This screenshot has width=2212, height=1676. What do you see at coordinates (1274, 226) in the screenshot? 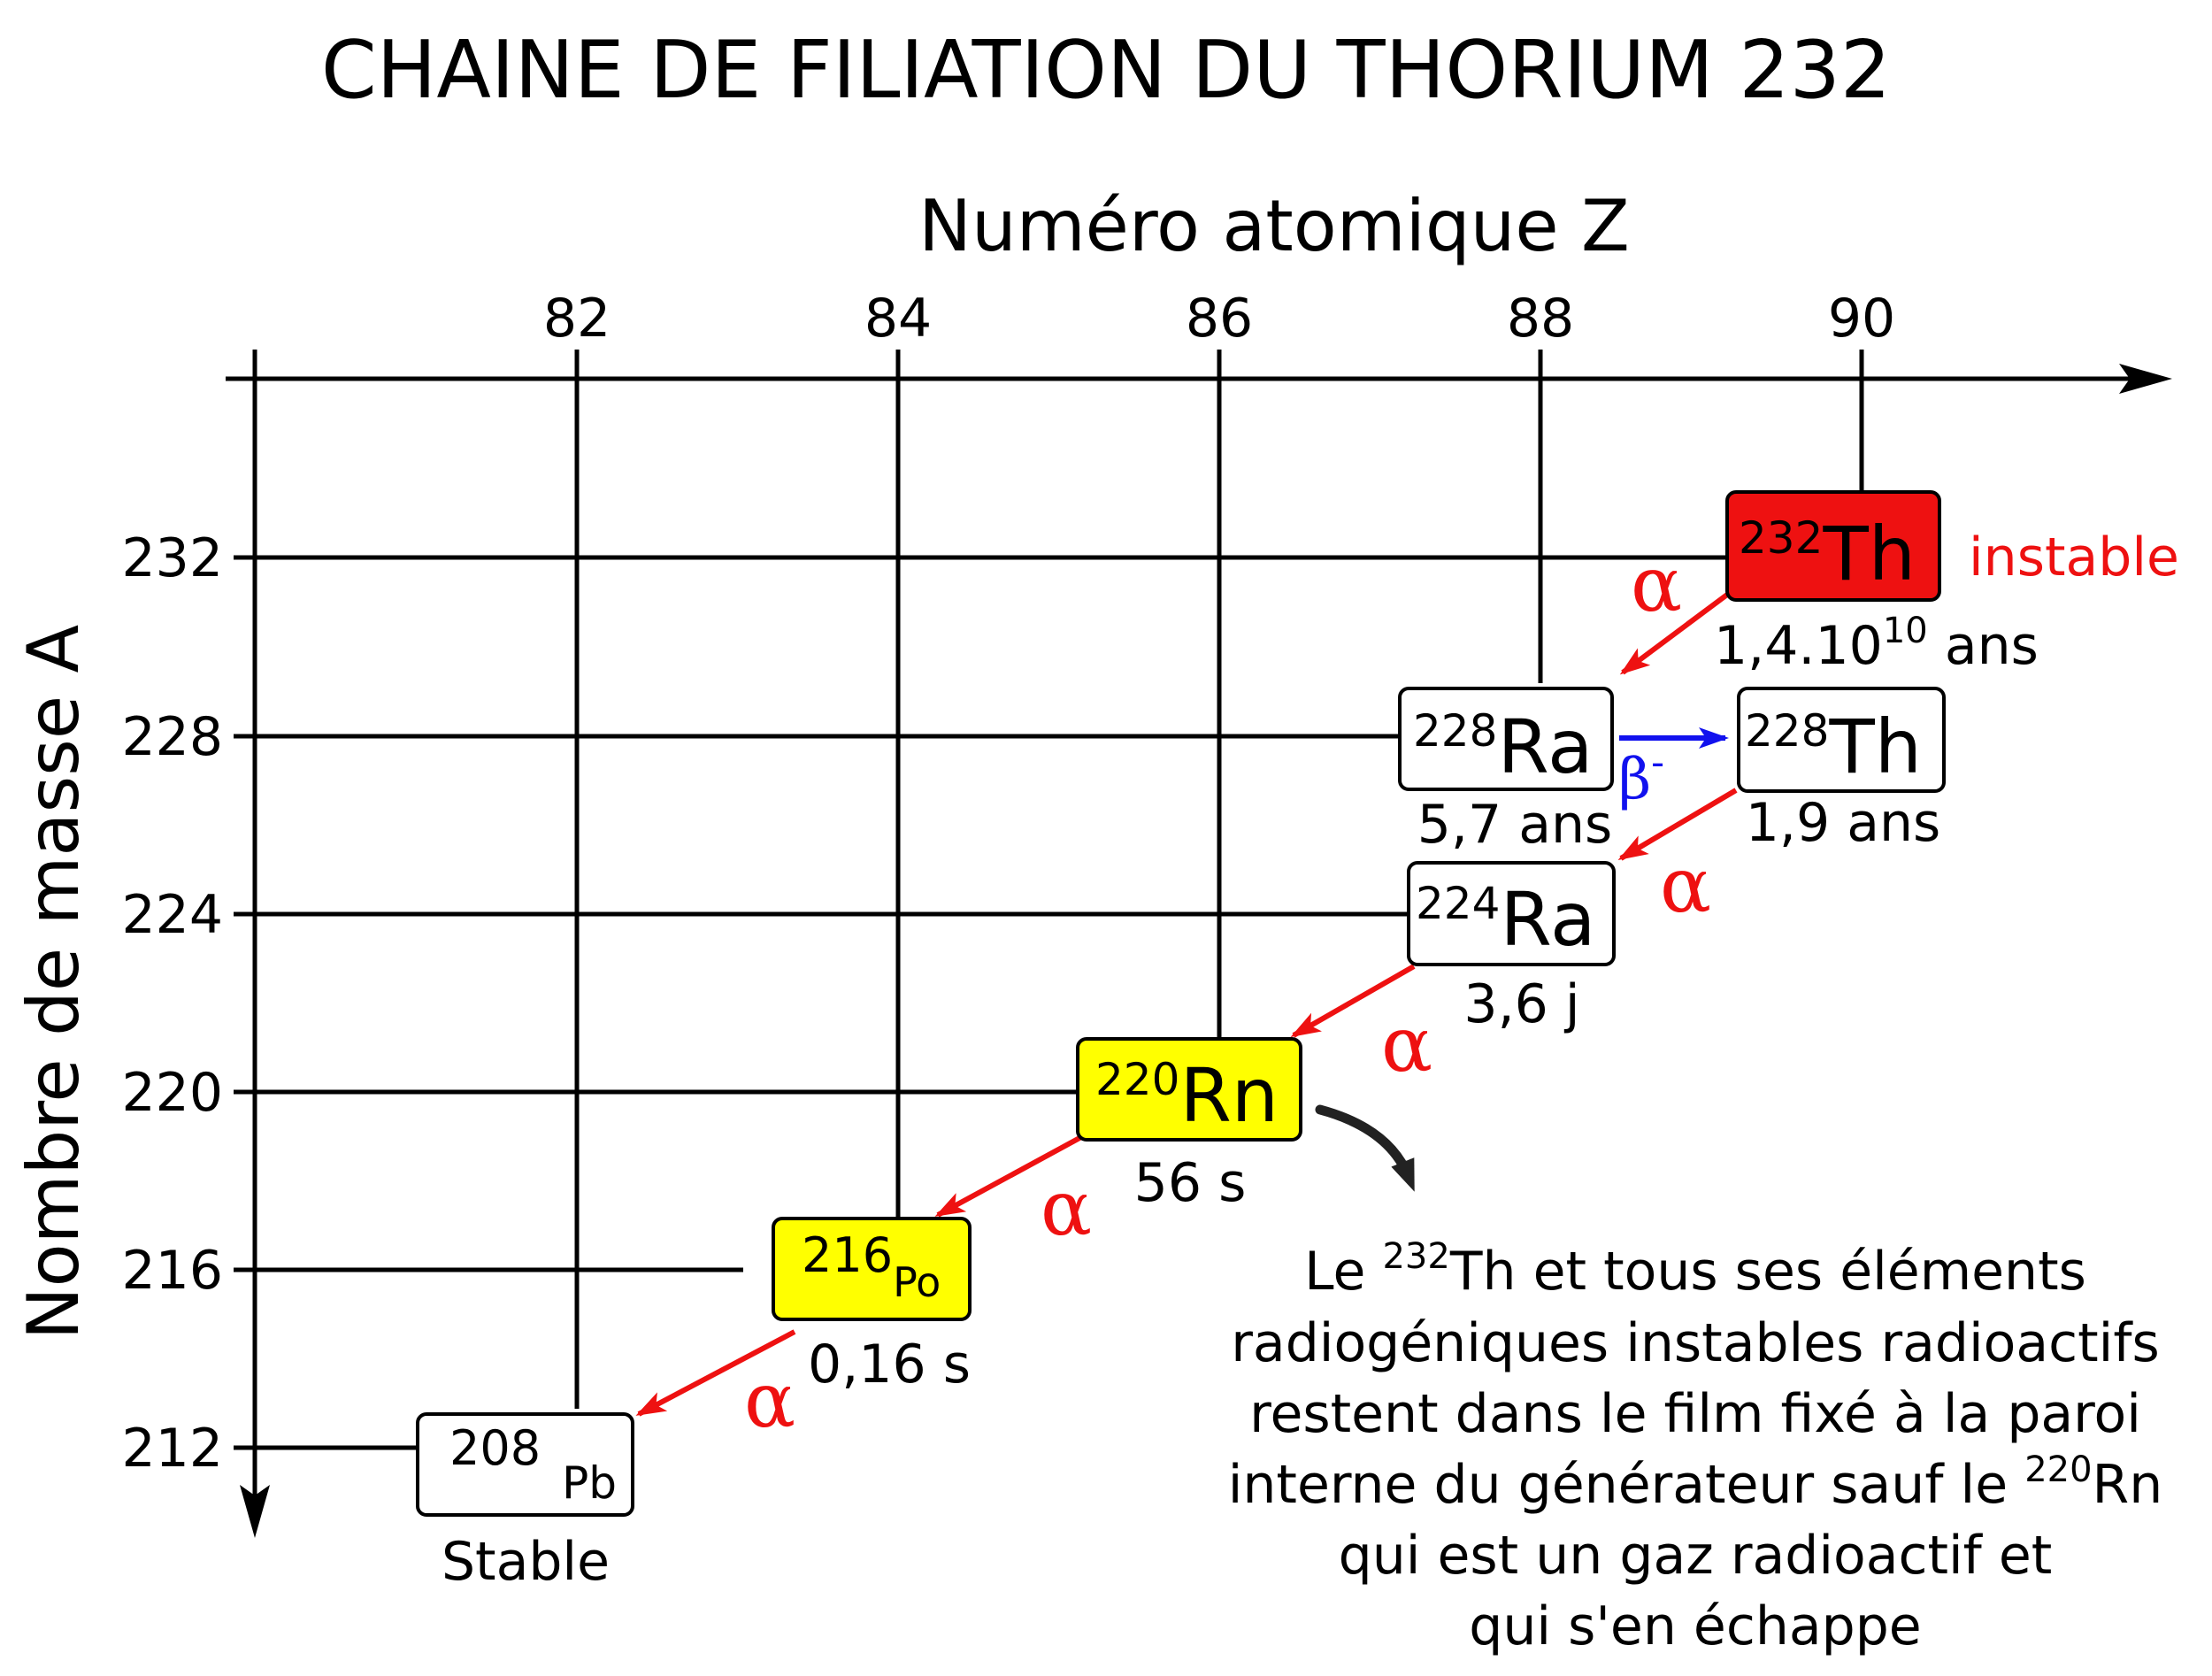
I see `x-axis-label: Numéro atomique Z` at bounding box center [1274, 226].